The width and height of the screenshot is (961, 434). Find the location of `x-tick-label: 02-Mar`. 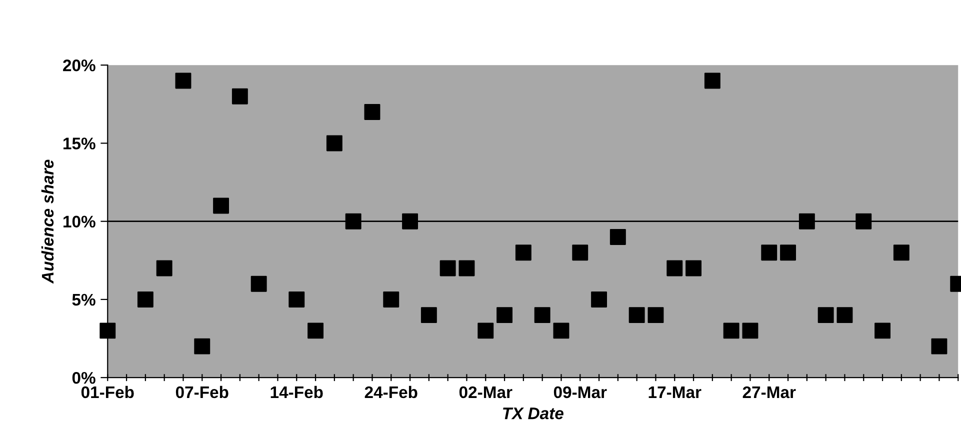

x-tick-label: 02-Mar is located at coordinates (485, 392).